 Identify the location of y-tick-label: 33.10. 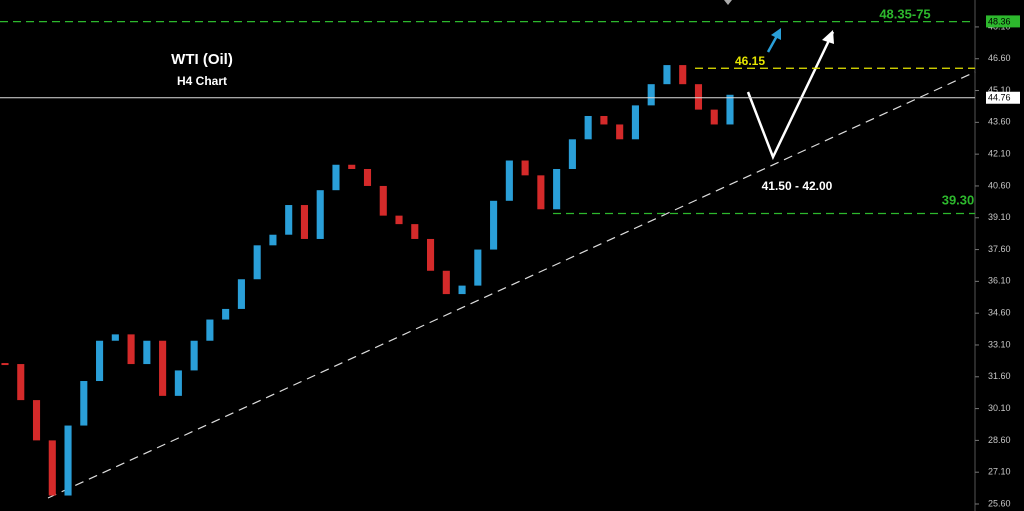
(999, 344).